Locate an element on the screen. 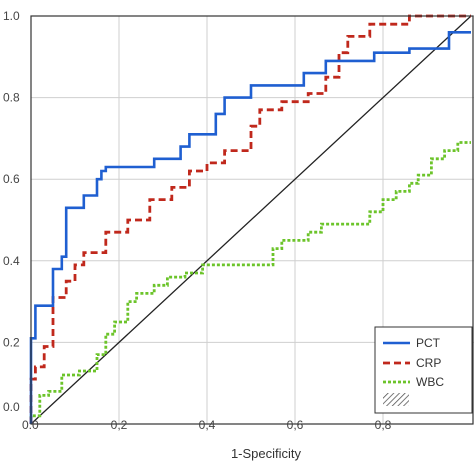 The image size is (474, 474). legend: PCT CRP WBC is located at coordinates (423, 370).